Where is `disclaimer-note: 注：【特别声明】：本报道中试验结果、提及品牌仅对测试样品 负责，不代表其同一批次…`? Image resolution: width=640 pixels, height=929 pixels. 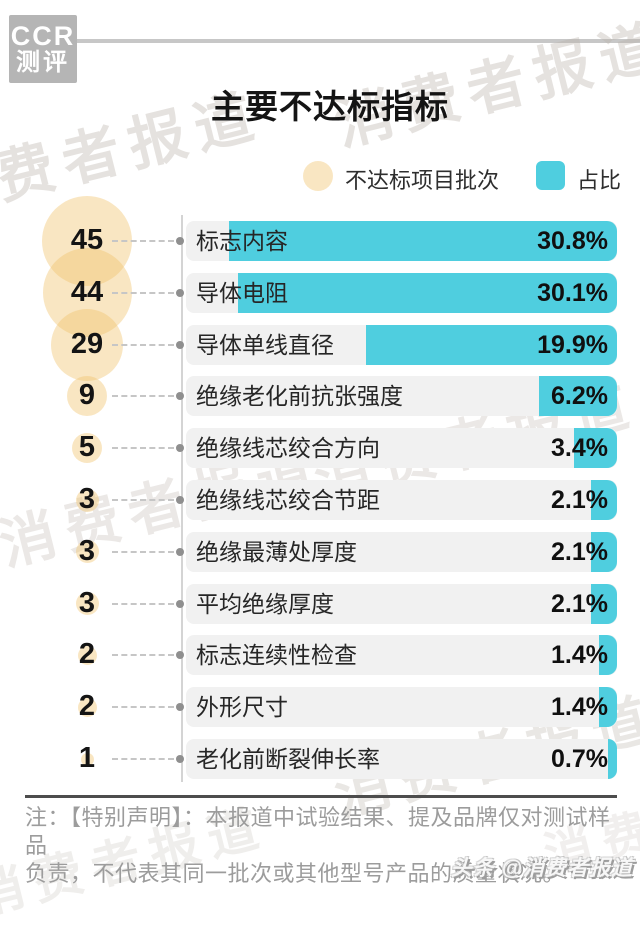
disclaimer-note: 注：【特别声明】：本报道中试验结果、提及品牌仅对测试样品 负责，不代表其同一批次… is located at coordinates (325, 846).